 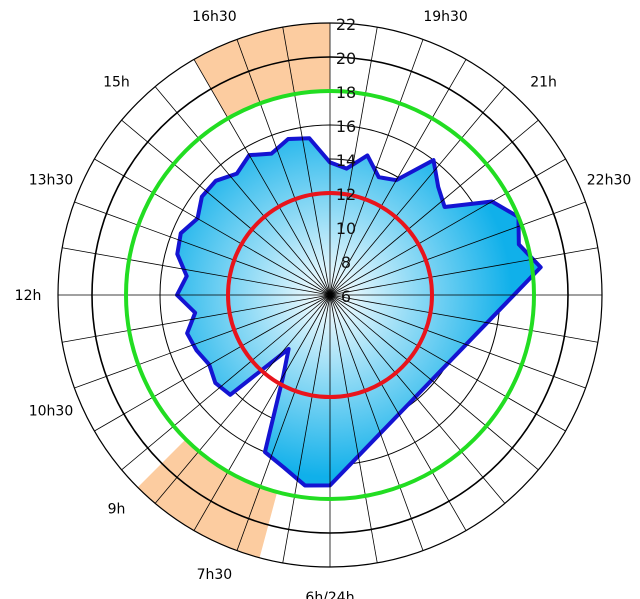 What do you see at coordinates (215, 575) in the screenshot?
I see `hour-label: 7h30` at bounding box center [215, 575].